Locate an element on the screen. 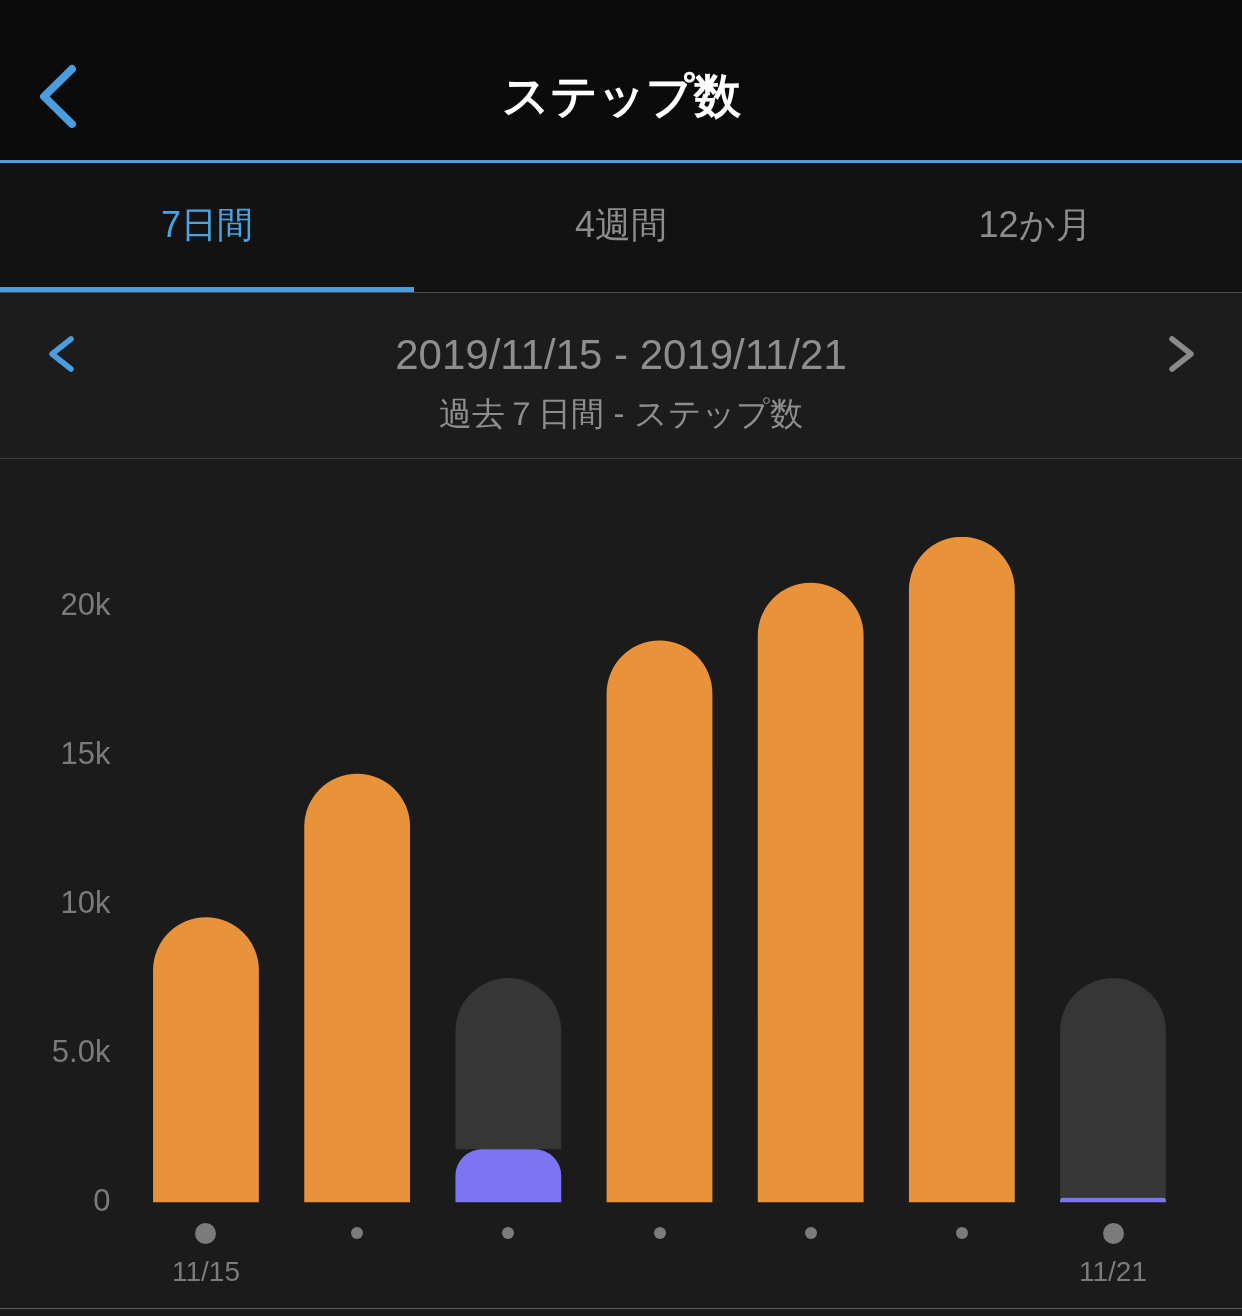 This screenshot has height=1316, width=1242. chart-subtitle: 2019/11/15 - 2019/11/21 is located at coordinates (621, 354).